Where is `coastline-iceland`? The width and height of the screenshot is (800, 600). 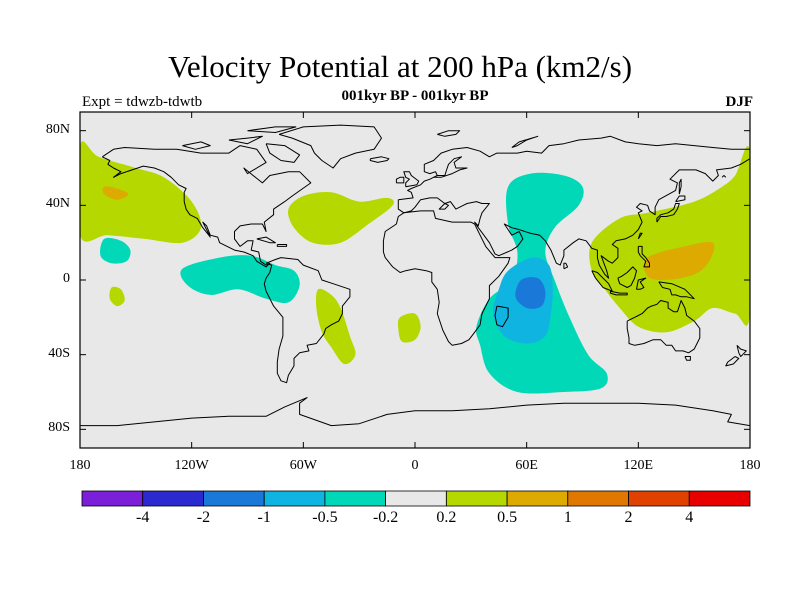 coastline-iceland is located at coordinates (379, 159).